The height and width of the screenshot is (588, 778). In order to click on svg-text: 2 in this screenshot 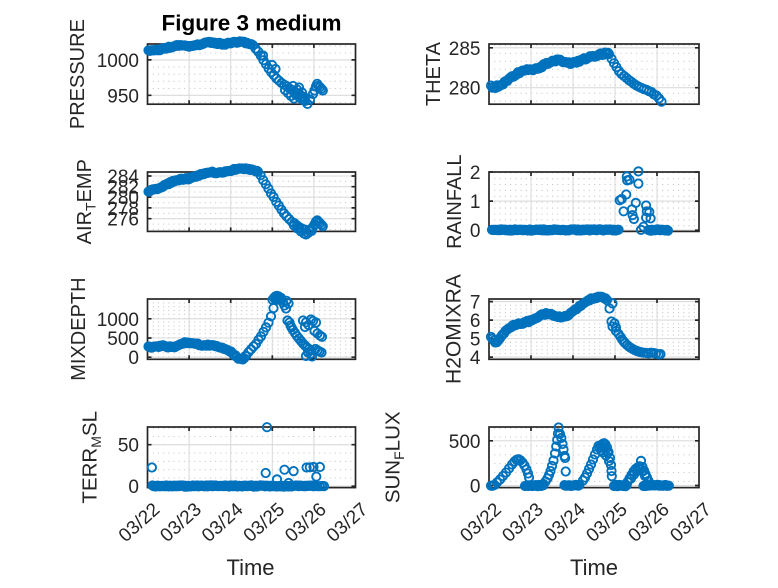, I will do `click(475, 173)`.